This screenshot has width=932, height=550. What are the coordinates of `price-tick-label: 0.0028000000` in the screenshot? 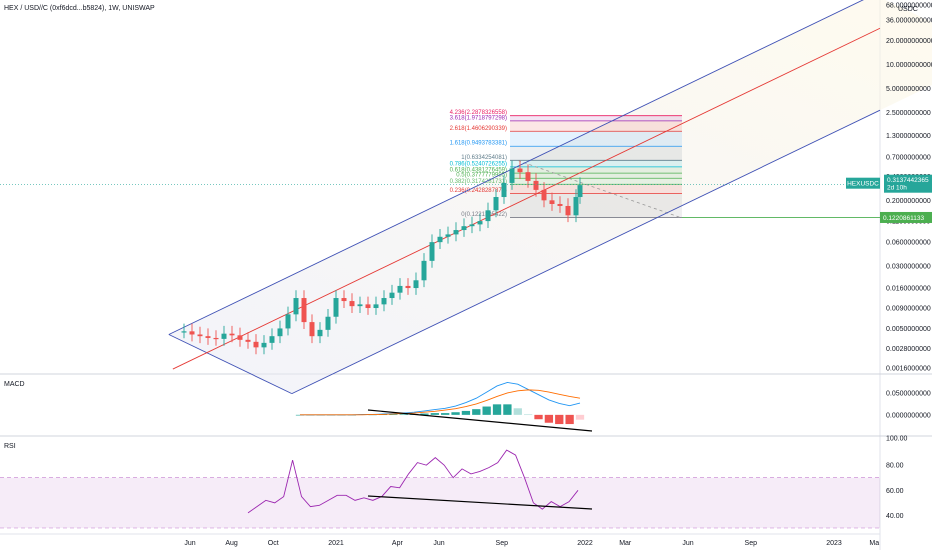 It's located at (908, 349).